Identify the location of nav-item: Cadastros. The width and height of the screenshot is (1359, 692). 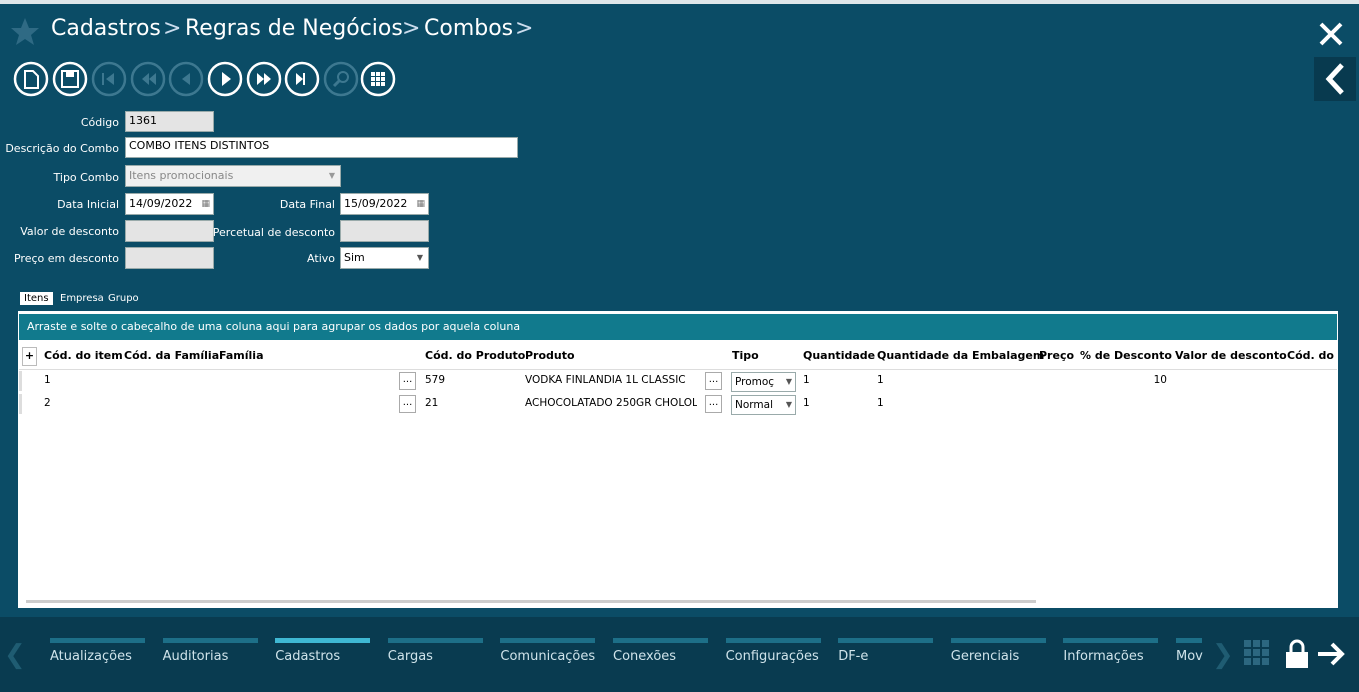
(308, 656).